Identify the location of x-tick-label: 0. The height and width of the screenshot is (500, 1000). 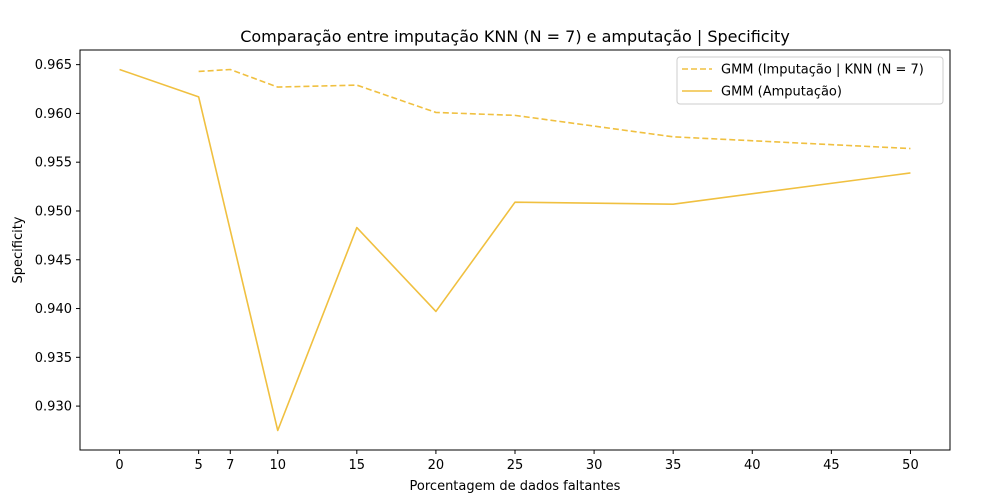
(119, 465).